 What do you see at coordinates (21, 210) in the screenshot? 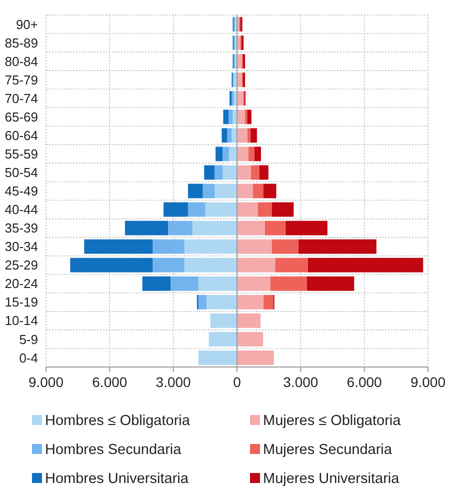
I see `y-tick-label: 40-44` at bounding box center [21, 210].